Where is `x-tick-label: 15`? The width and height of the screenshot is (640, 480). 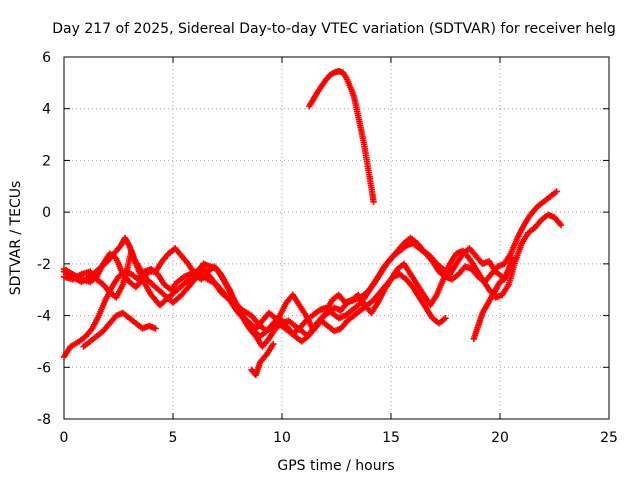
x-tick-label: 15 is located at coordinates (391, 438).